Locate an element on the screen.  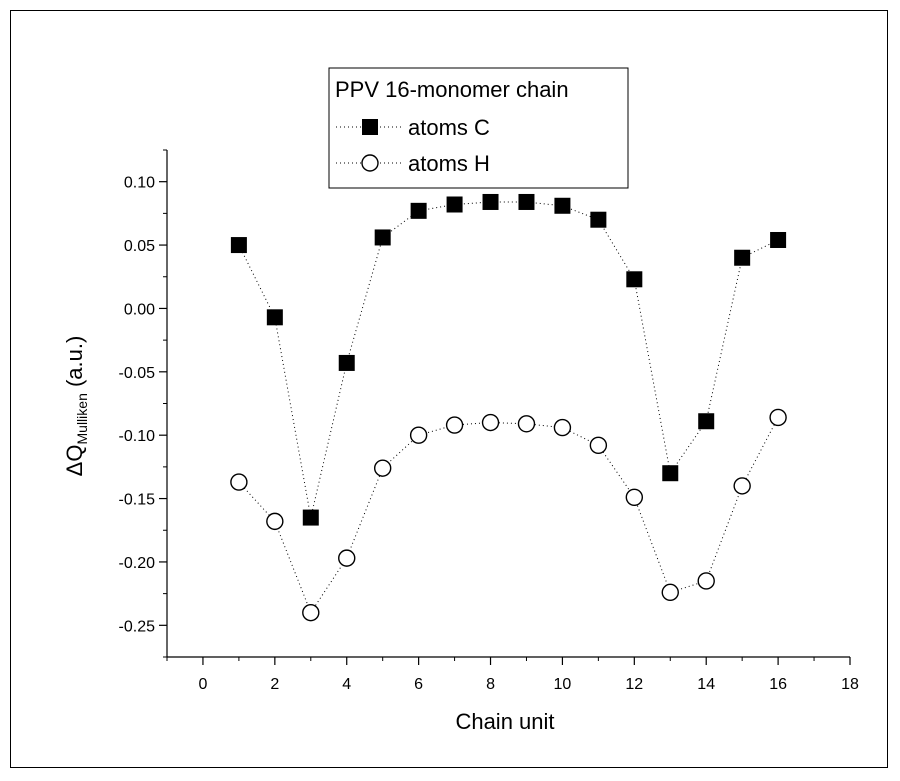
y-axis-label-sub: Mulliken is located at coordinates (82, 418).